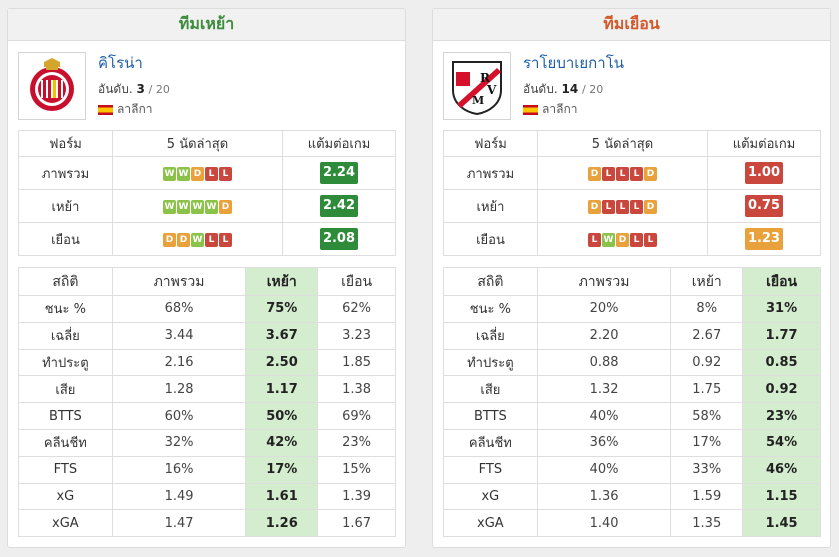 The width and height of the screenshot is (839, 557). What do you see at coordinates (356, 389) in the screenshot?
I see `stats-value: 1.38` at bounding box center [356, 389].